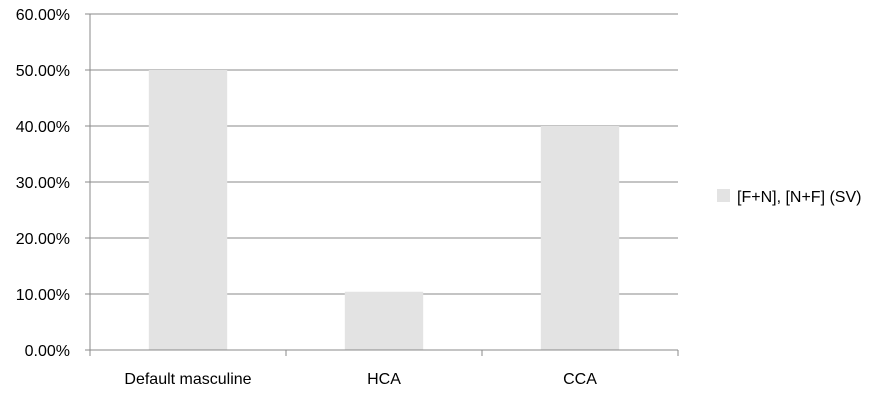 The height and width of the screenshot is (394, 881). What do you see at coordinates (43, 239) in the screenshot?
I see `y-tick-label: 20.00%` at bounding box center [43, 239].